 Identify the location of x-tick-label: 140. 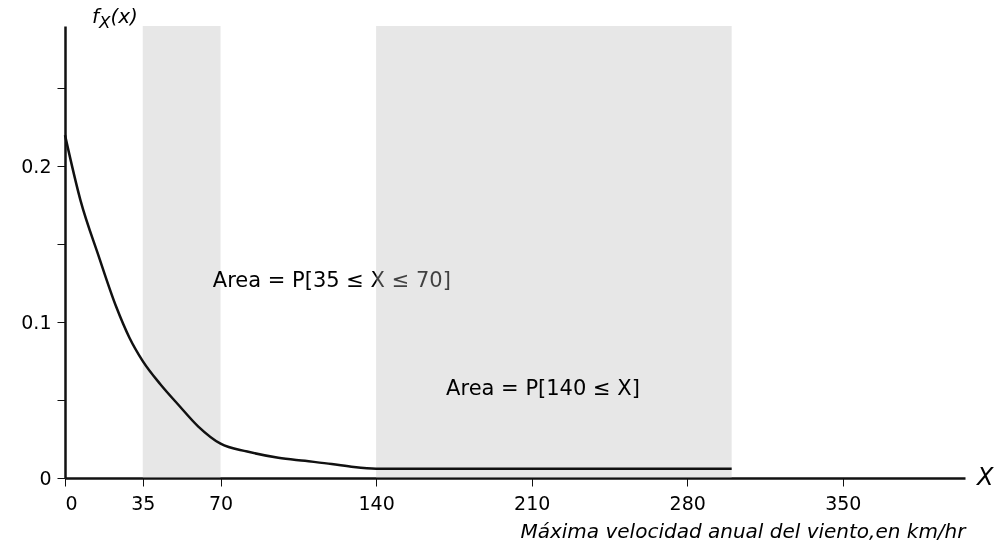
(376, 502).